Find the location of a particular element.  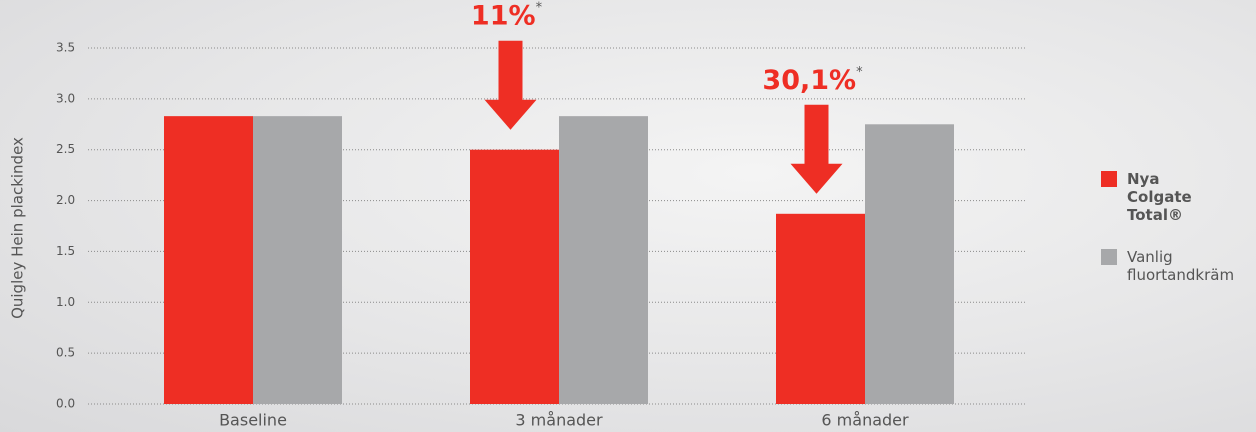

y-axis-label: Quigley Hein plackindex is located at coordinates (18, 228).